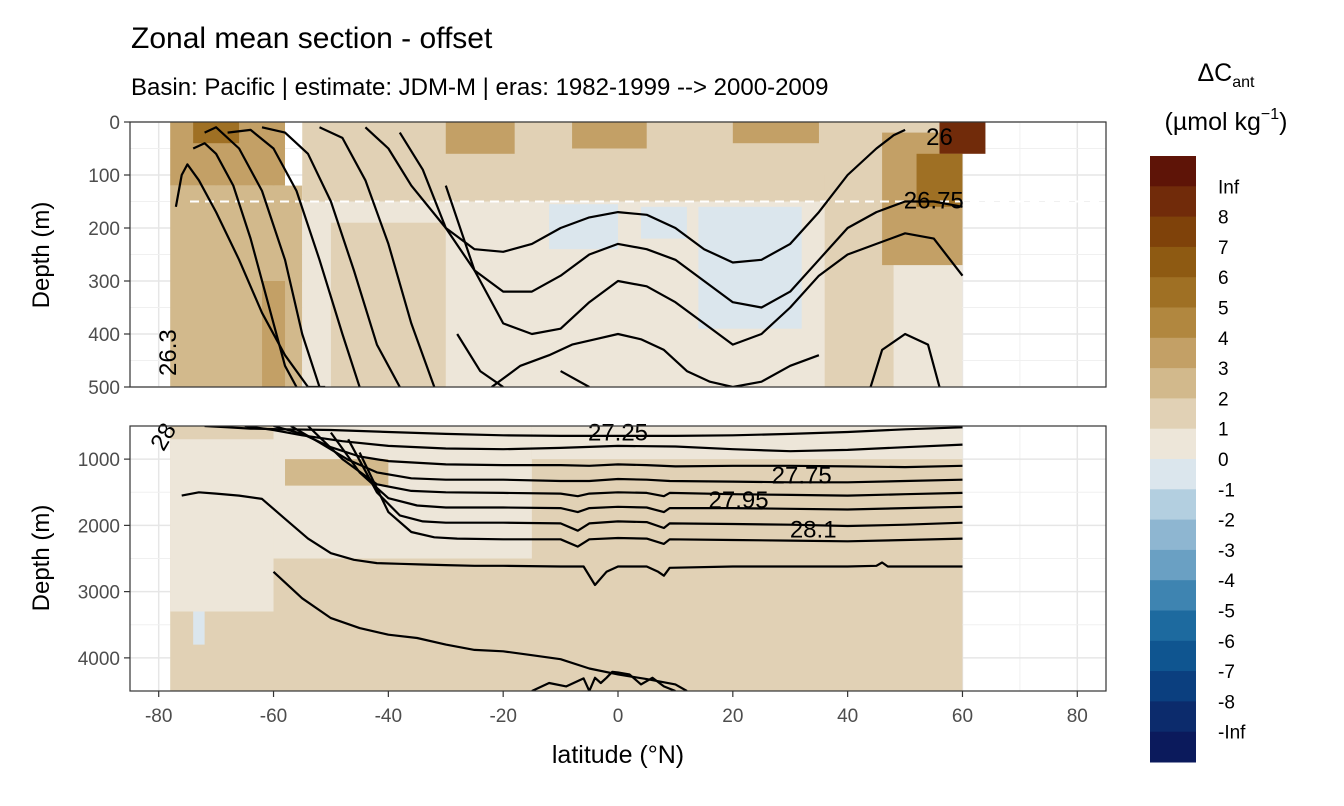 The image size is (1344, 806). Describe the element at coordinates (1223, 369) in the screenshot. I see `legend-label: 3` at that location.